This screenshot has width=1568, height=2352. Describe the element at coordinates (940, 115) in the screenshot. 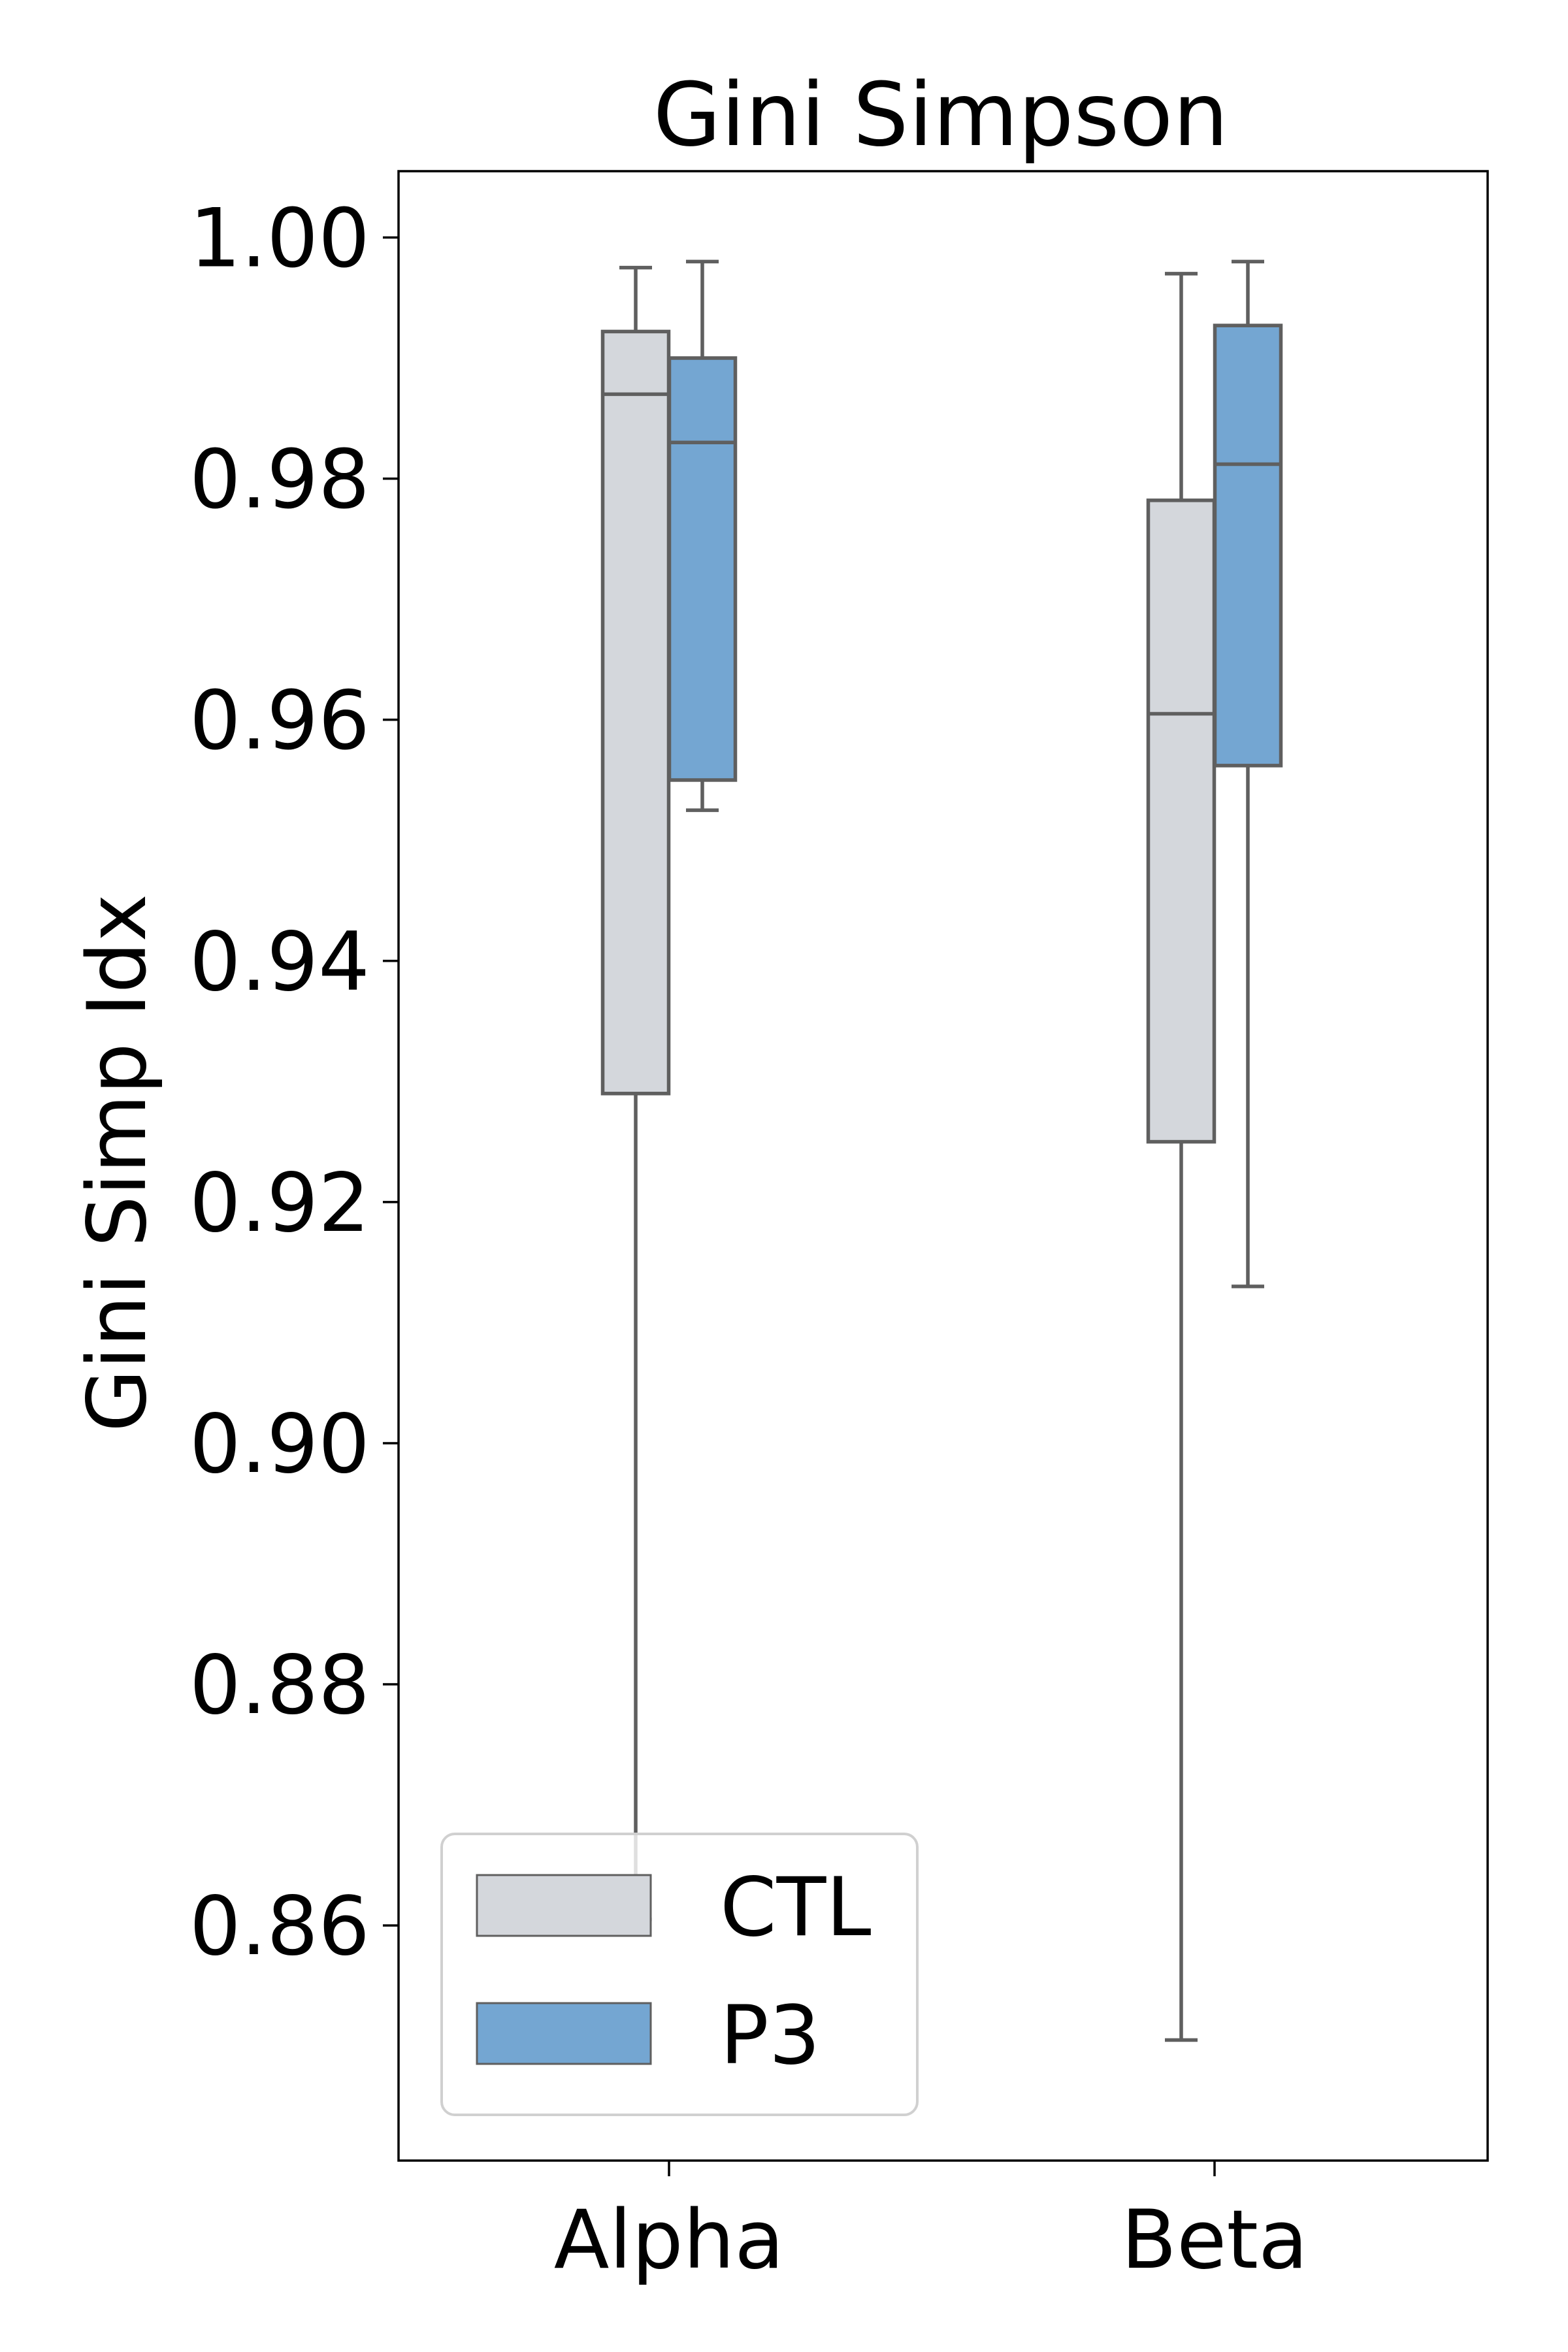

I see `chart-title: Gini Simpson` at that location.